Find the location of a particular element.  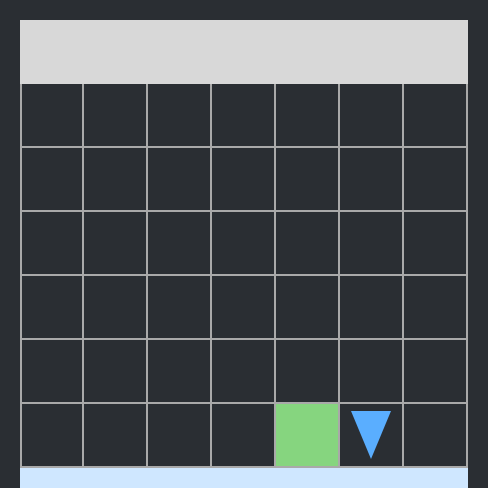

goal-tile is located at coordinates (308, 436).